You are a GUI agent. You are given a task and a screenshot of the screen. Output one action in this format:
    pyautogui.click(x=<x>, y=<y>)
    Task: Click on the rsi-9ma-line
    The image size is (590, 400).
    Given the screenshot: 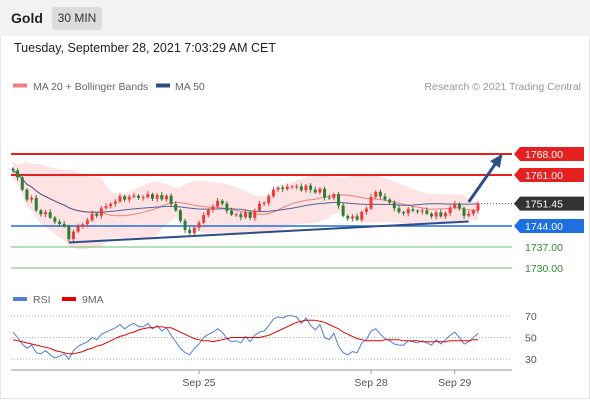 What is the action you would take?
    pyautogui.click(x=245, y=337)
    